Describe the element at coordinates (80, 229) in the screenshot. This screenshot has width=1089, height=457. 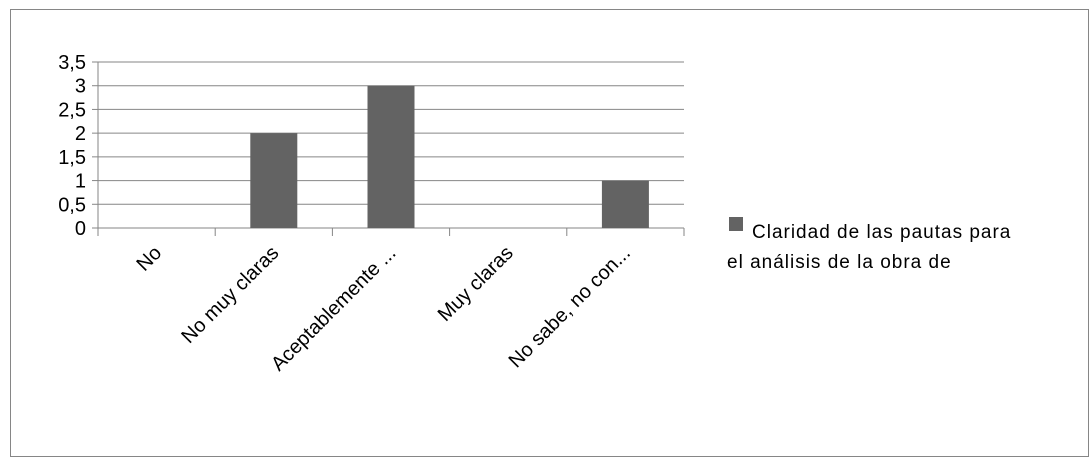
I see `y-tick-label: 0` at that location.